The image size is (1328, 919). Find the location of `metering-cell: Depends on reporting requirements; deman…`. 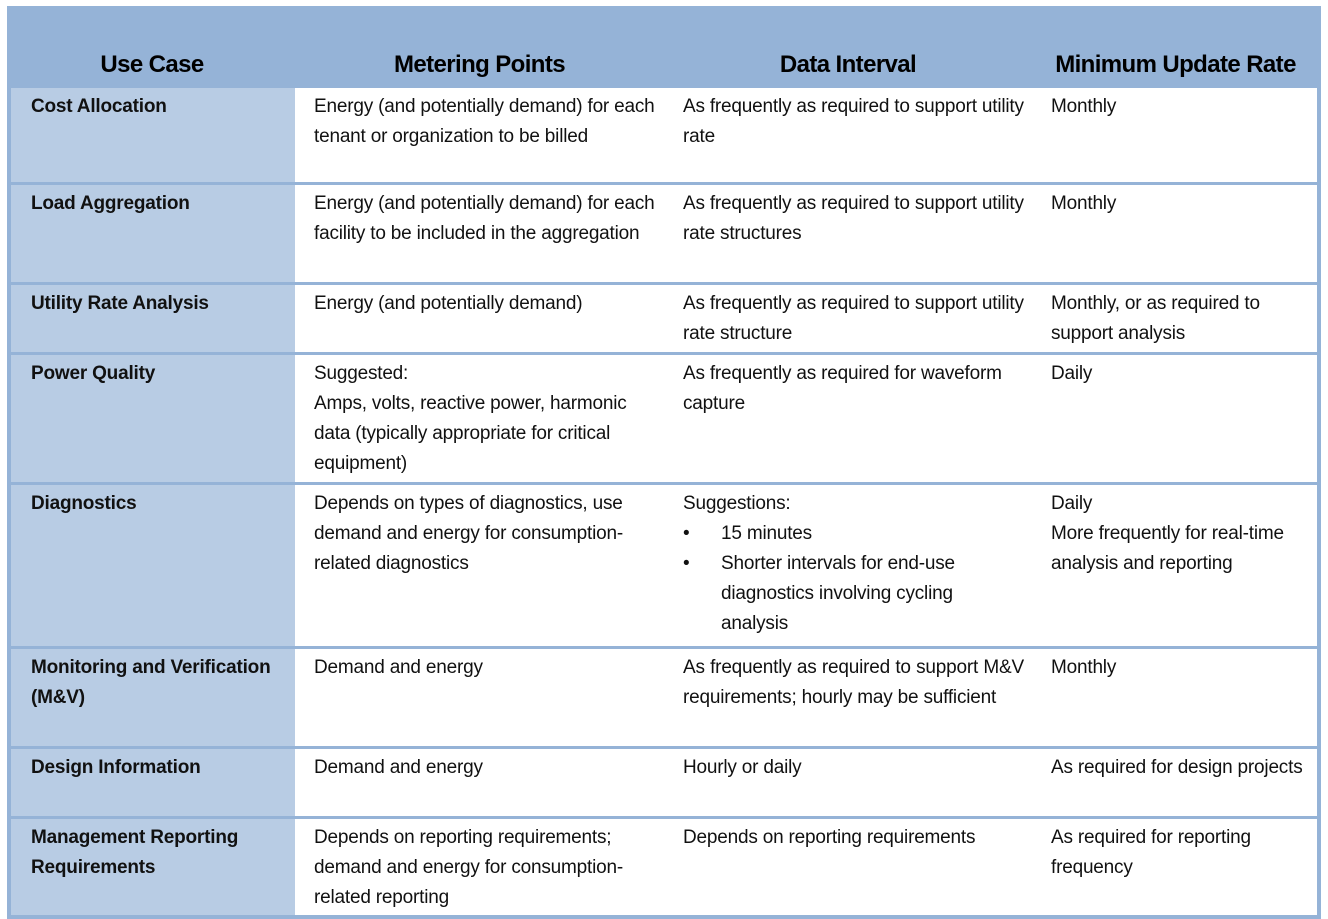

metering-cell: Depends on reporting requirements; deman… is located at coordinates (479, 867).